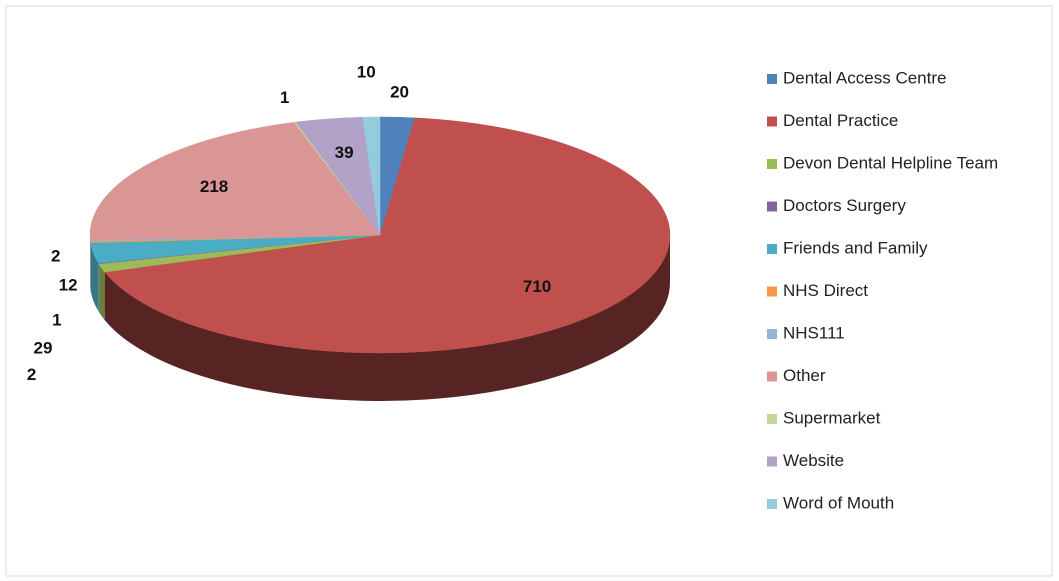 The width and height of the screenshot is (1059, 581). Describe the element at coordinates (864, 77) in the screenshot. I see `legend-label: Dental Access Centre` at that location.